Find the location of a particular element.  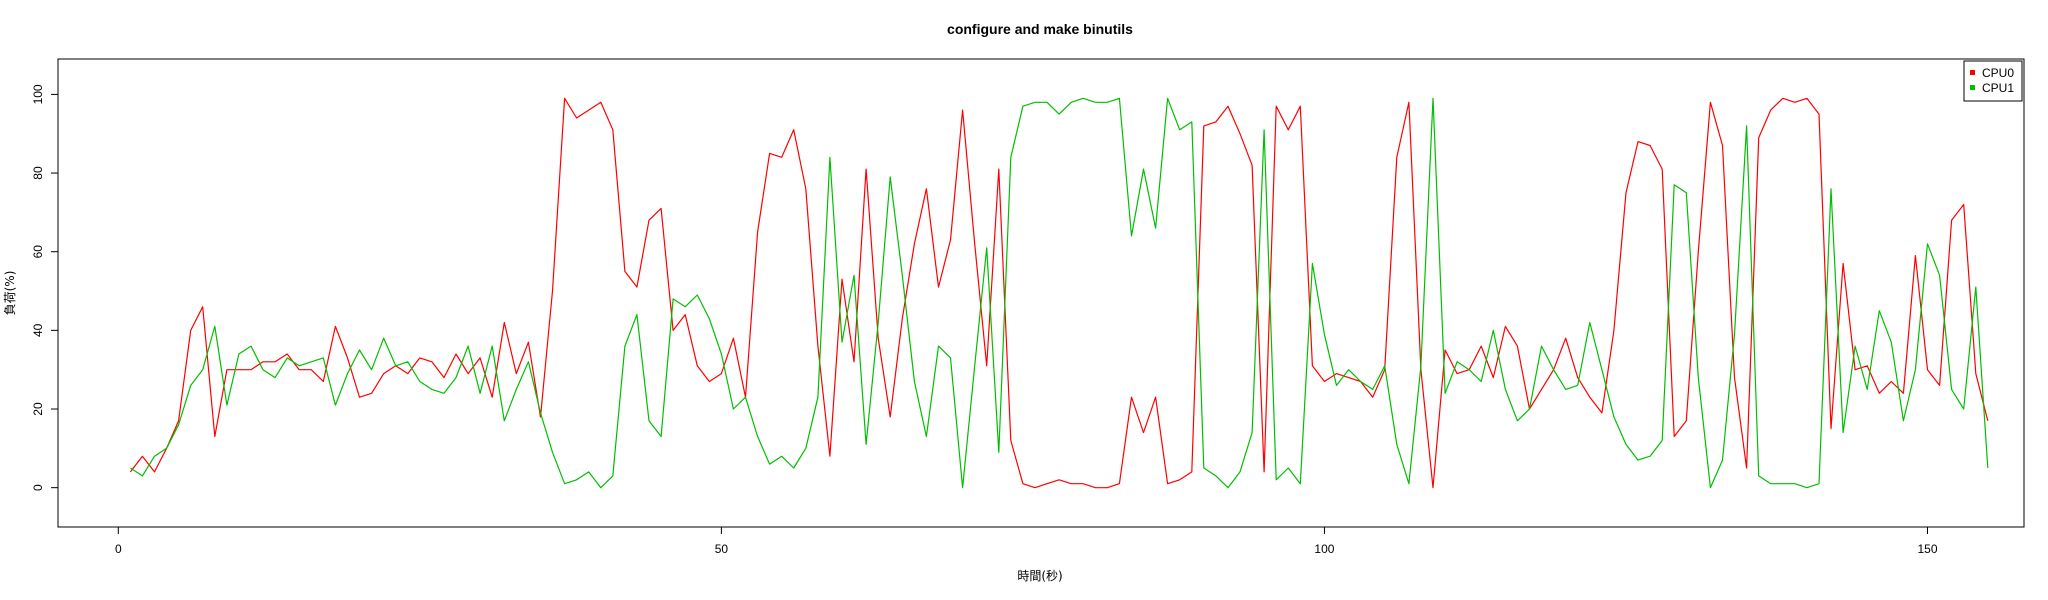

y-tick-label: 20 is located at coordinates (38, 409).